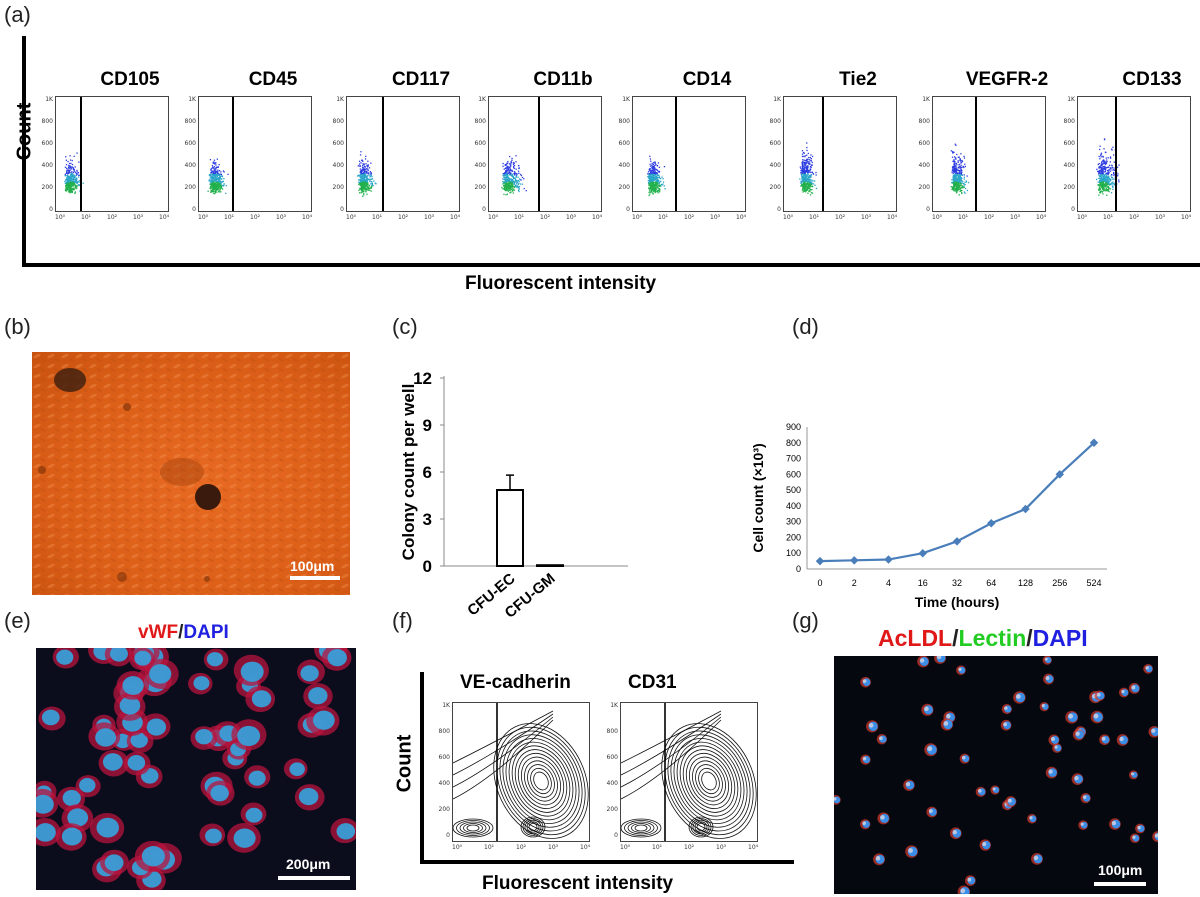  What do you see at coordinates (819, 583) in the screenshot?
I see `panel-d-x-tick: 0` at bounding box center [819, 583].